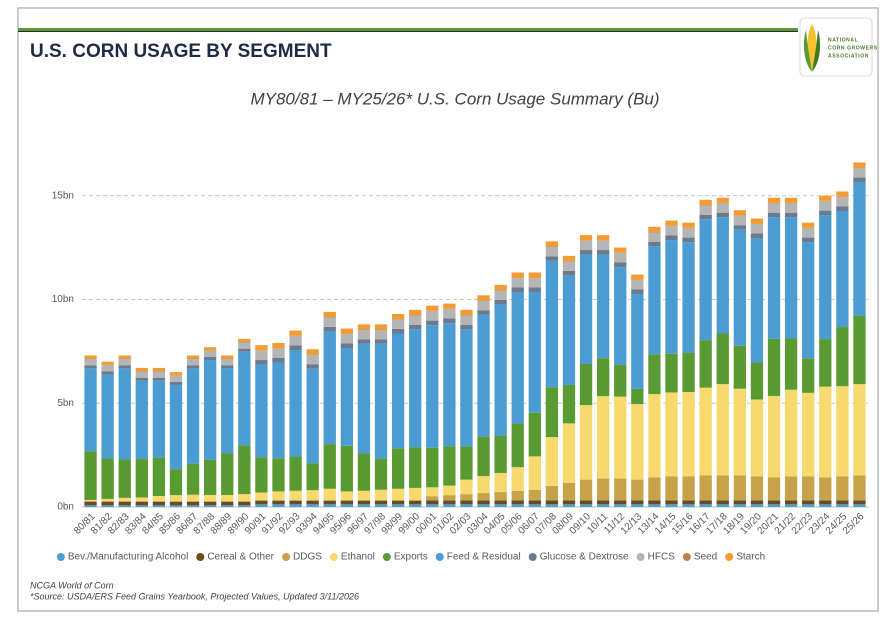  Describe the element at coordinates (72, 585) in the screenshot. I see `note: NCGA World of Corn` at that location.